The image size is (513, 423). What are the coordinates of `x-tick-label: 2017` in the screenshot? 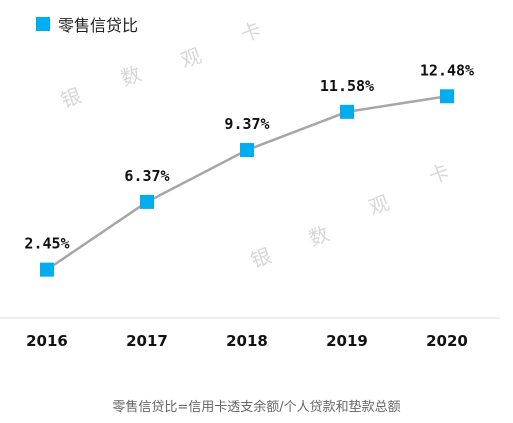 It's located at (147, 341).